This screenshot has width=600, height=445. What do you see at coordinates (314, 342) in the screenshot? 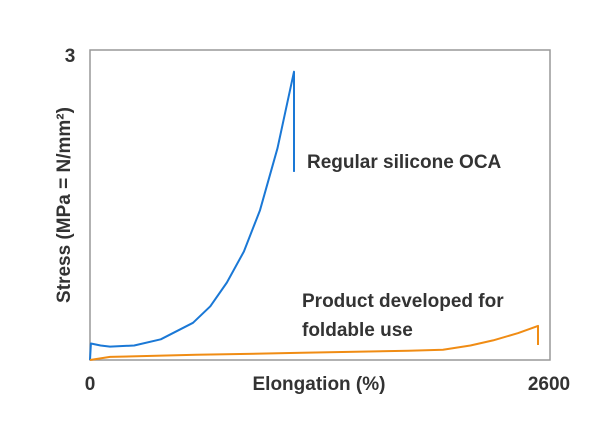
I see `series-line-foldable-product` at bounding box center [314, 342].